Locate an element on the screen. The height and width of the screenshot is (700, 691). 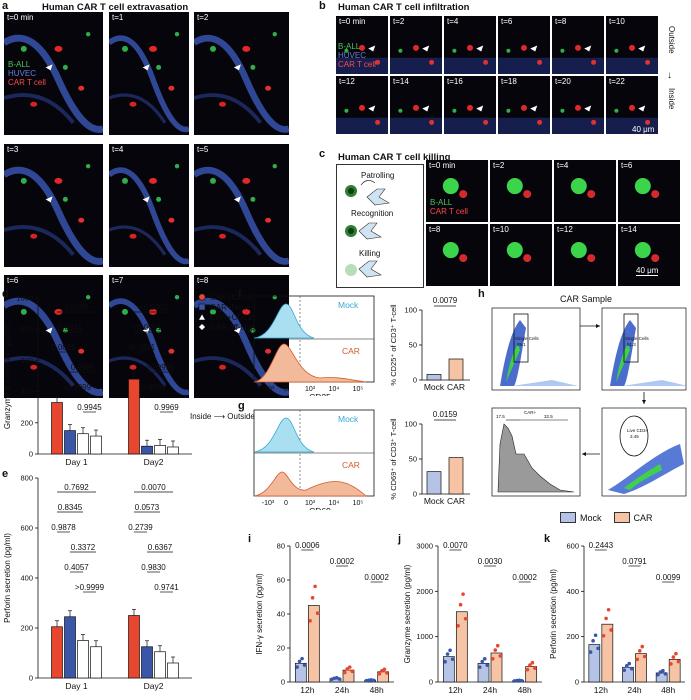
frame-time-label: t=16 is located at coordinates (455, 81).